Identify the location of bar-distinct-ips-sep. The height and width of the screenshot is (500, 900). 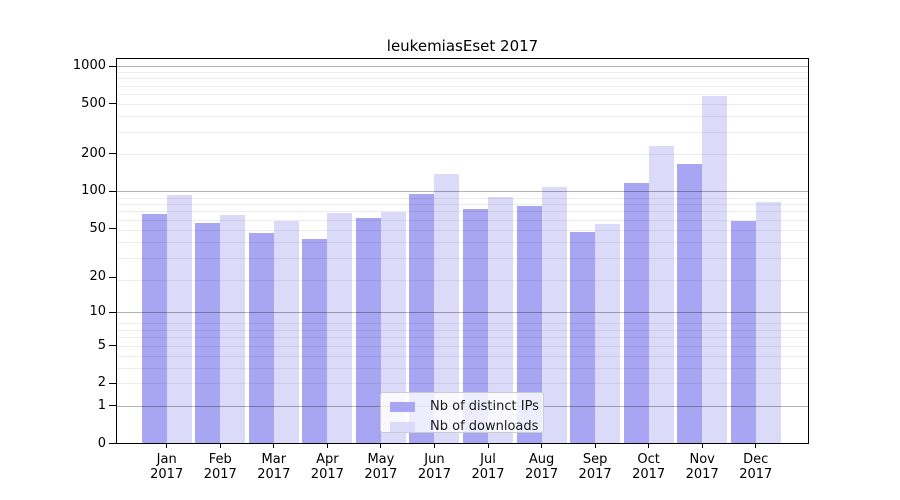
(583, 337).